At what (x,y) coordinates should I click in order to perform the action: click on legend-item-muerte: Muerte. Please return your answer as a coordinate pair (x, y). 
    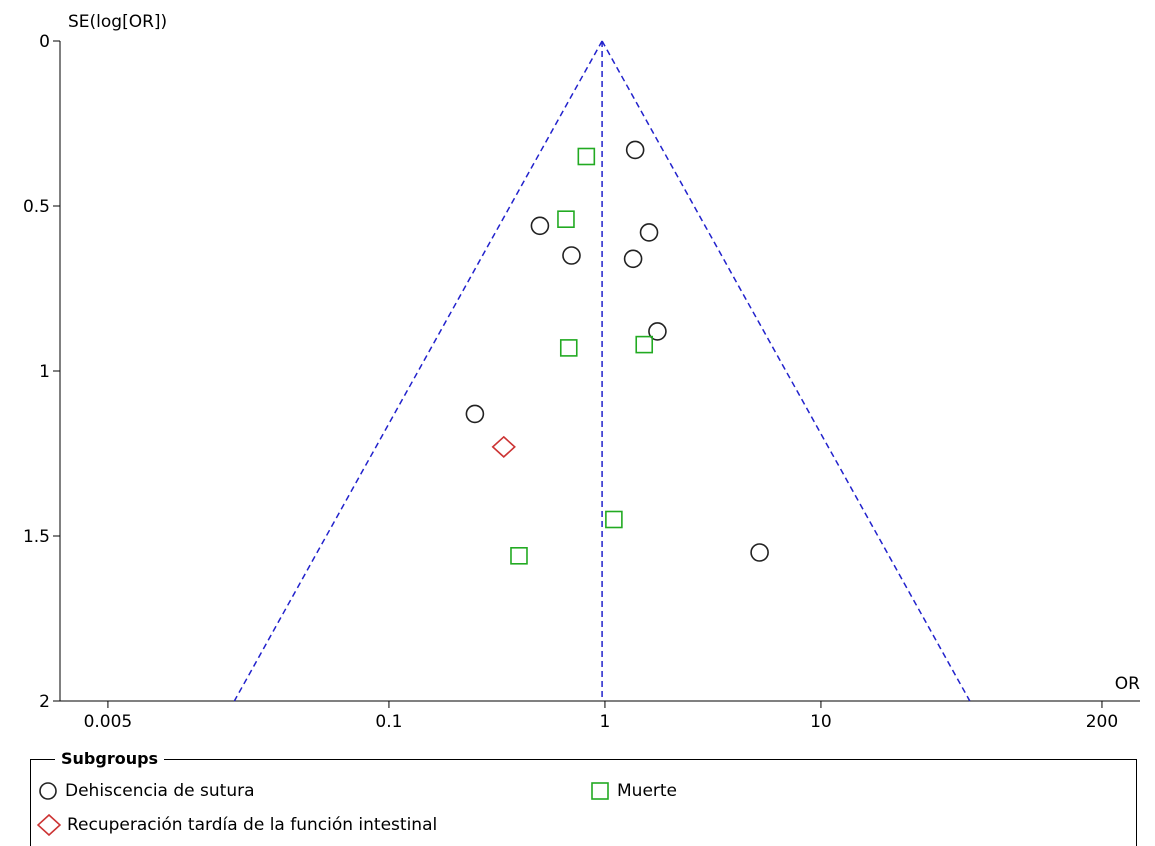
    Looking at the image, I should click on (633, 791).